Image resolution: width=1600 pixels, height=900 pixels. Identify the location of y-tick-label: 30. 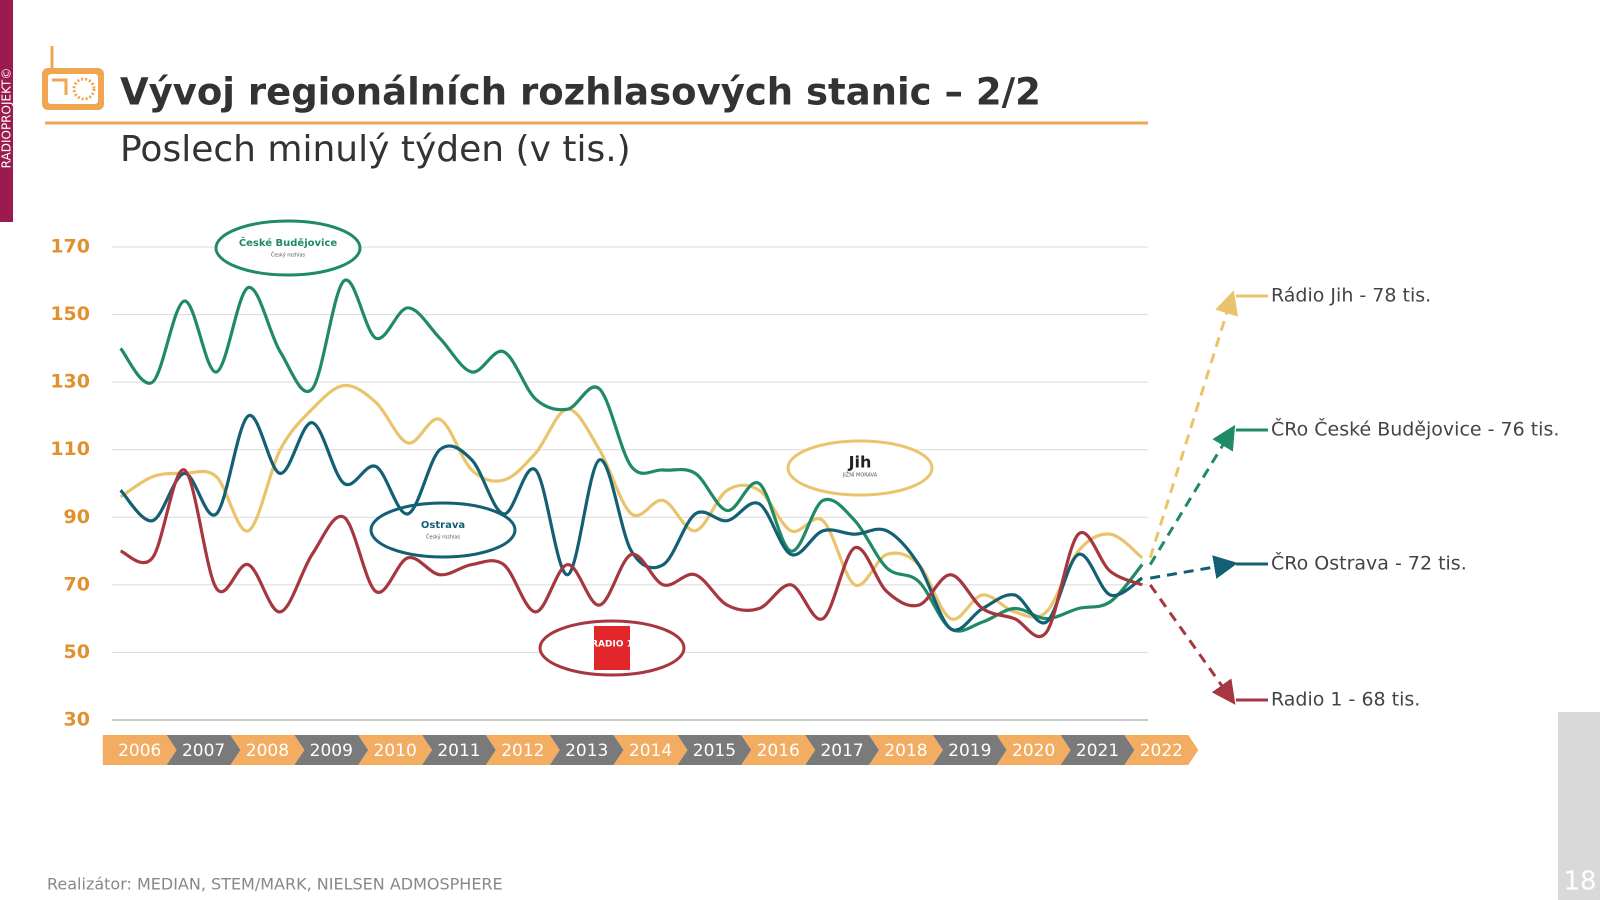
(77, 720).